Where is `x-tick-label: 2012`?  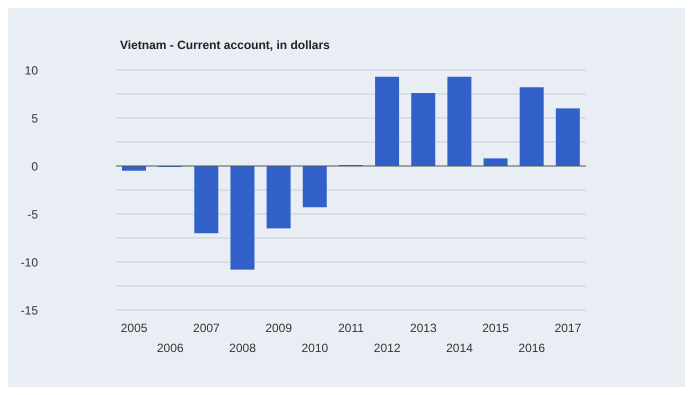
x-tick-label: 2012 is located at coordinates (387, 348).